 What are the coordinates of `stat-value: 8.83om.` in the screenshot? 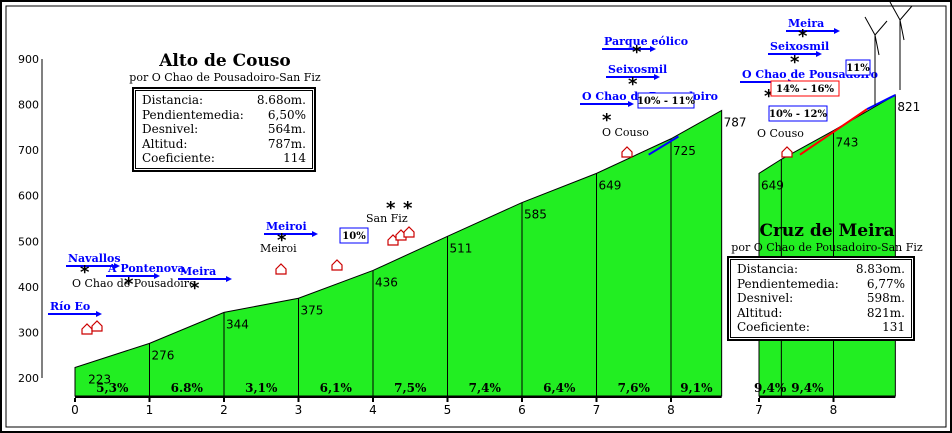 It's located at (880, 269).